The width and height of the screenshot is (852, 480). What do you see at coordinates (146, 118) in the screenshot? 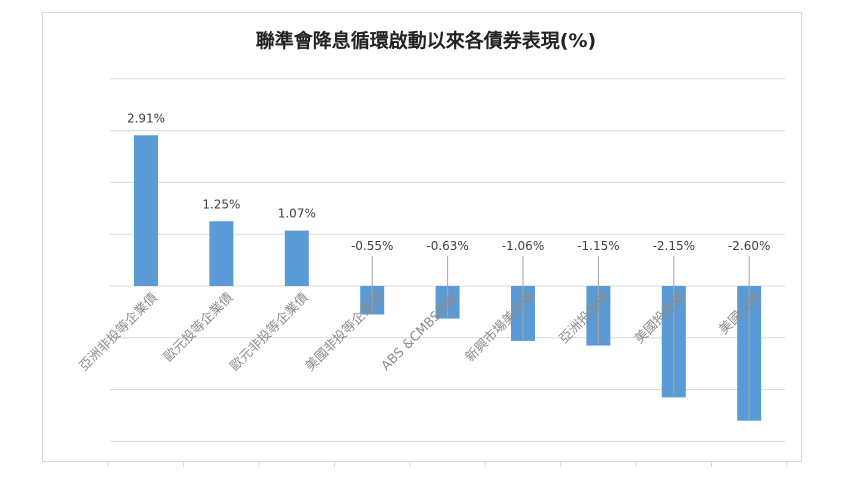
I see `data-label-1: 2.91%` at bounding box center [146, 118].